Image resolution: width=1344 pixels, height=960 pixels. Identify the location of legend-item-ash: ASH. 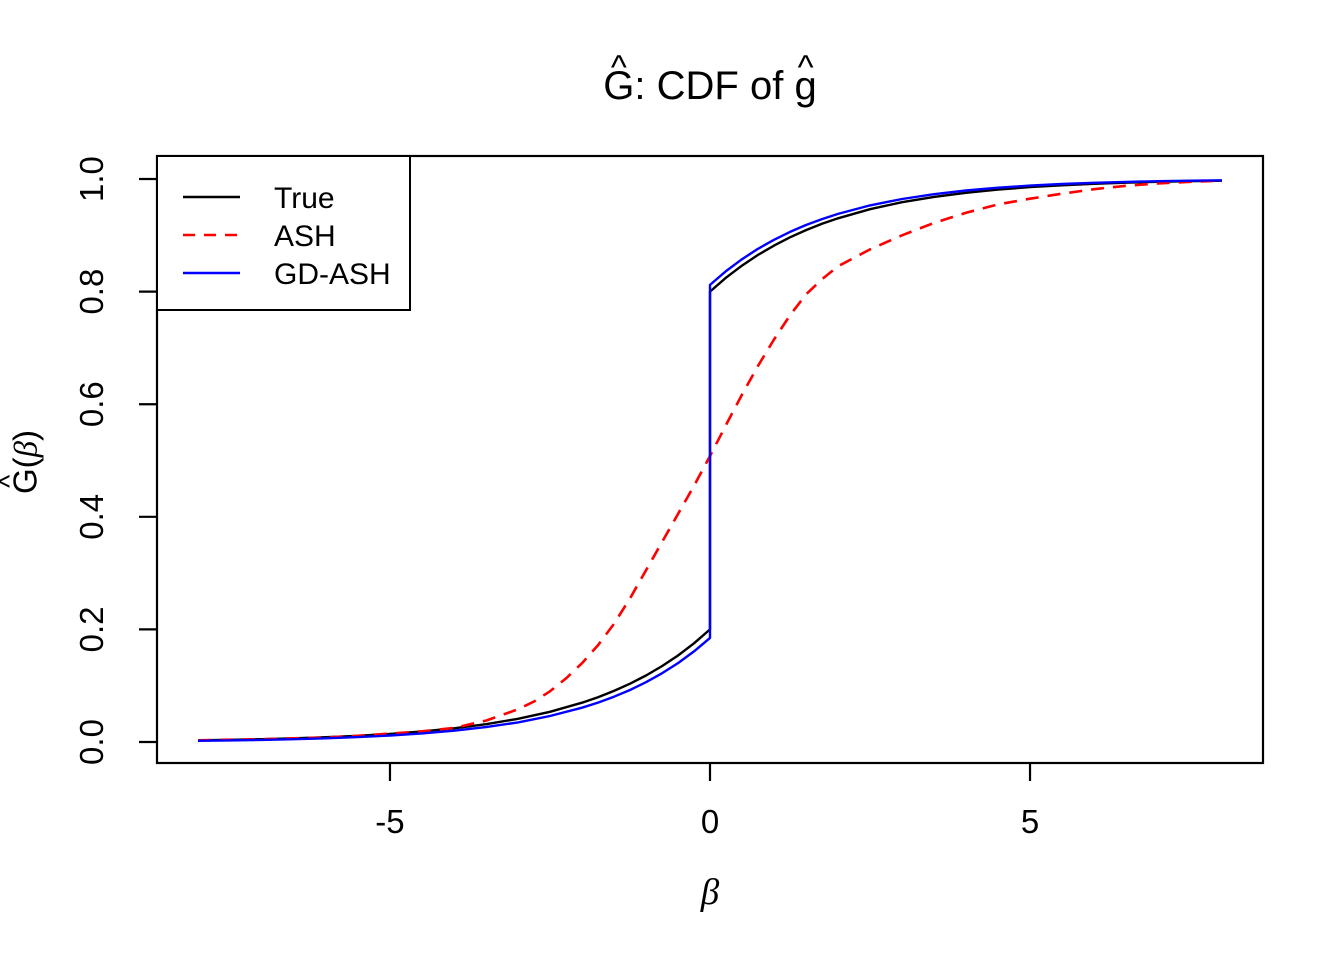
(259, 236).